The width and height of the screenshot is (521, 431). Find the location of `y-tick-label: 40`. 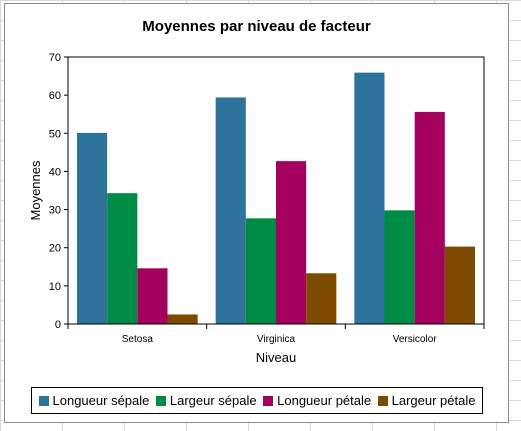

y-tick-label: 40 is located at coordinates (55, 172).